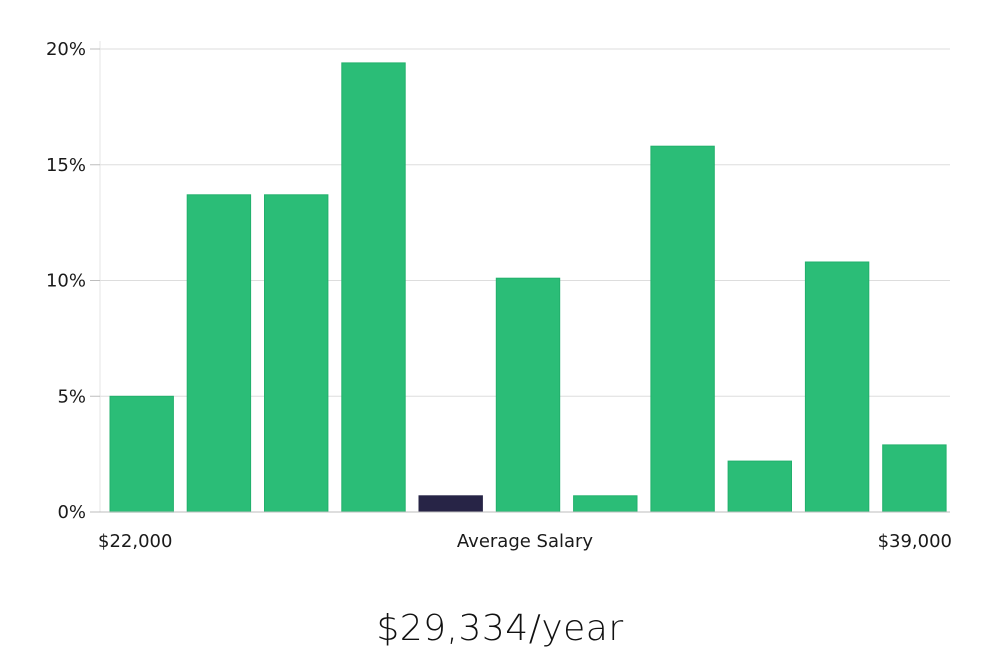  Describe the element at coordinates (66, 49) in the screenshot. I see `y-tick-label: 20%` at that location.